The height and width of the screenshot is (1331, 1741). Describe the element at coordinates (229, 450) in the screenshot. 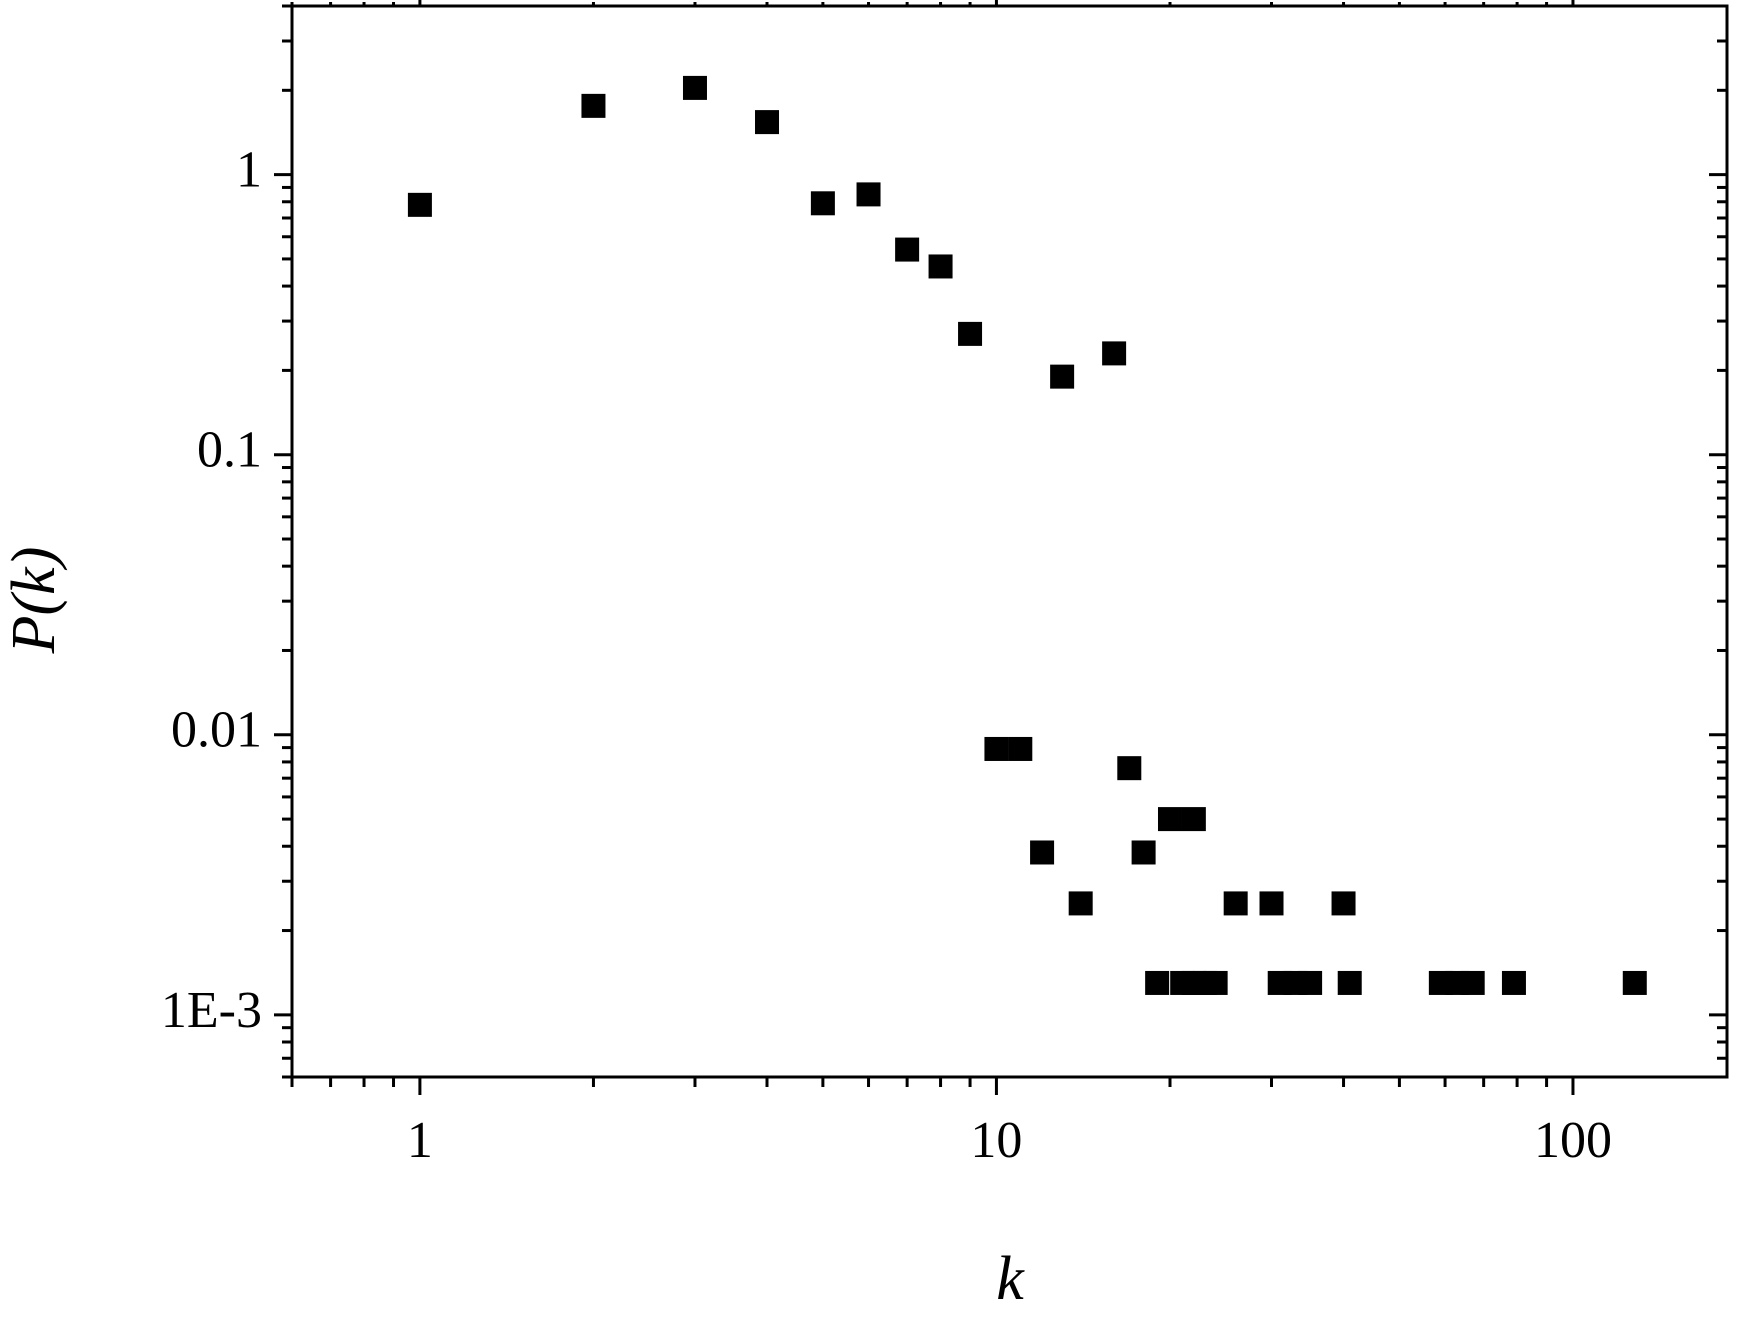

I see `y-tick-label: 0.1` at that location.